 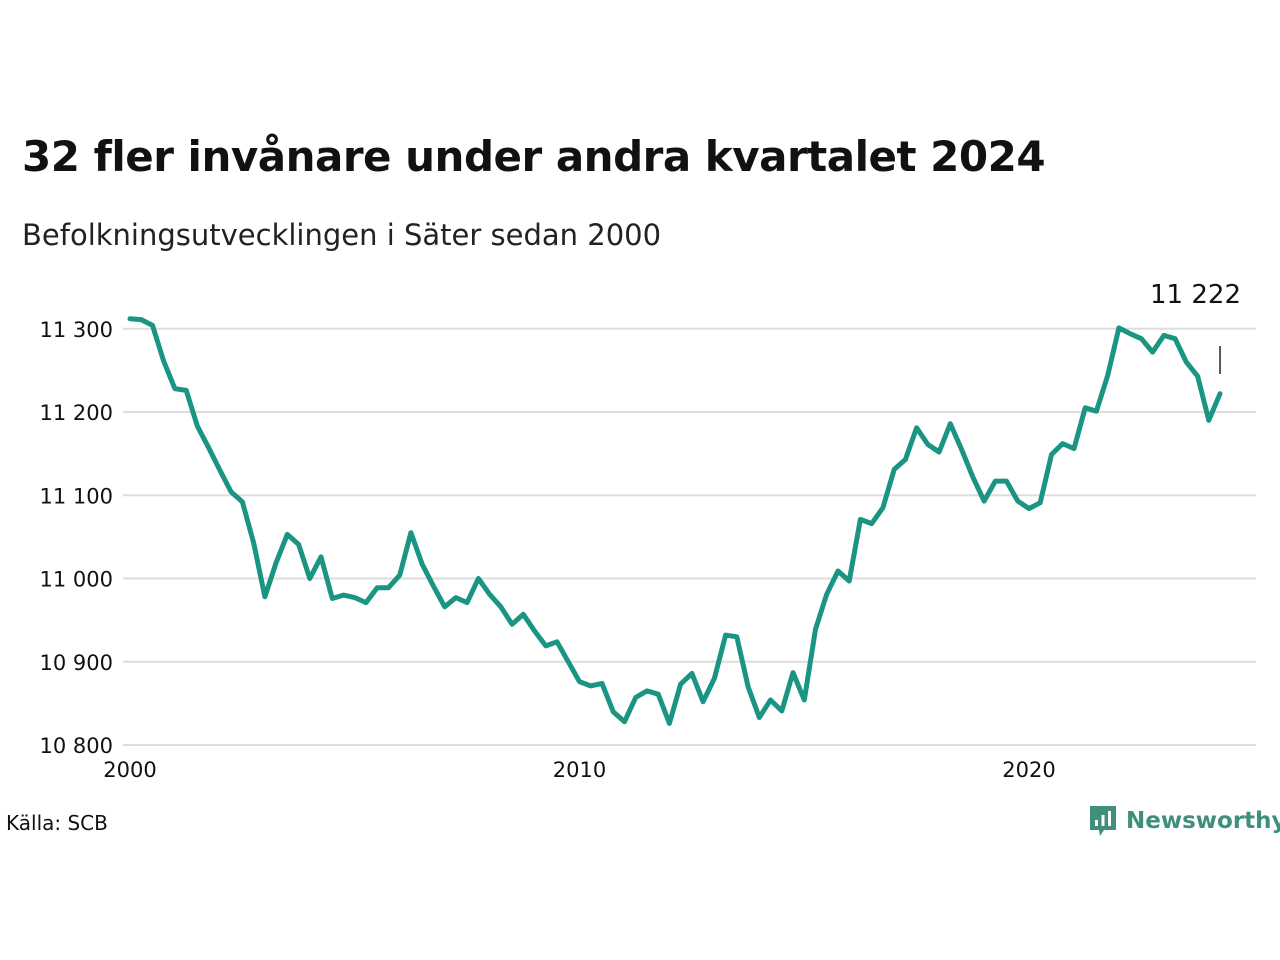 What do you see at coordinates (76, 746) in the screenshot?
I see `y-tick-label: 10 800` at bounding box center [76, 746].